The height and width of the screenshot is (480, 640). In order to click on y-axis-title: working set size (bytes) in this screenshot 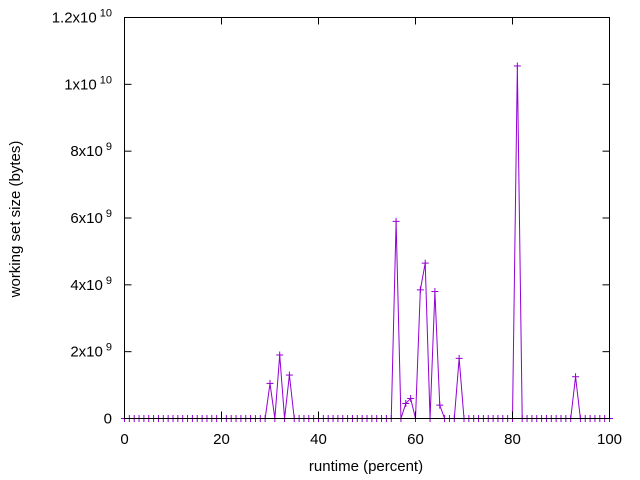, I will do `click(15, 220)`.